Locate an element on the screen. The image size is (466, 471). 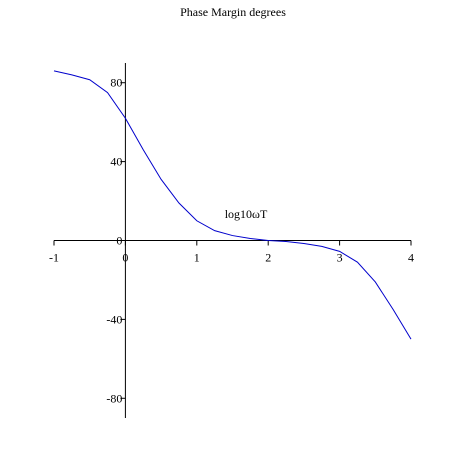
chart-title: Phase Margin degrees is located at coordinates (233, 12).